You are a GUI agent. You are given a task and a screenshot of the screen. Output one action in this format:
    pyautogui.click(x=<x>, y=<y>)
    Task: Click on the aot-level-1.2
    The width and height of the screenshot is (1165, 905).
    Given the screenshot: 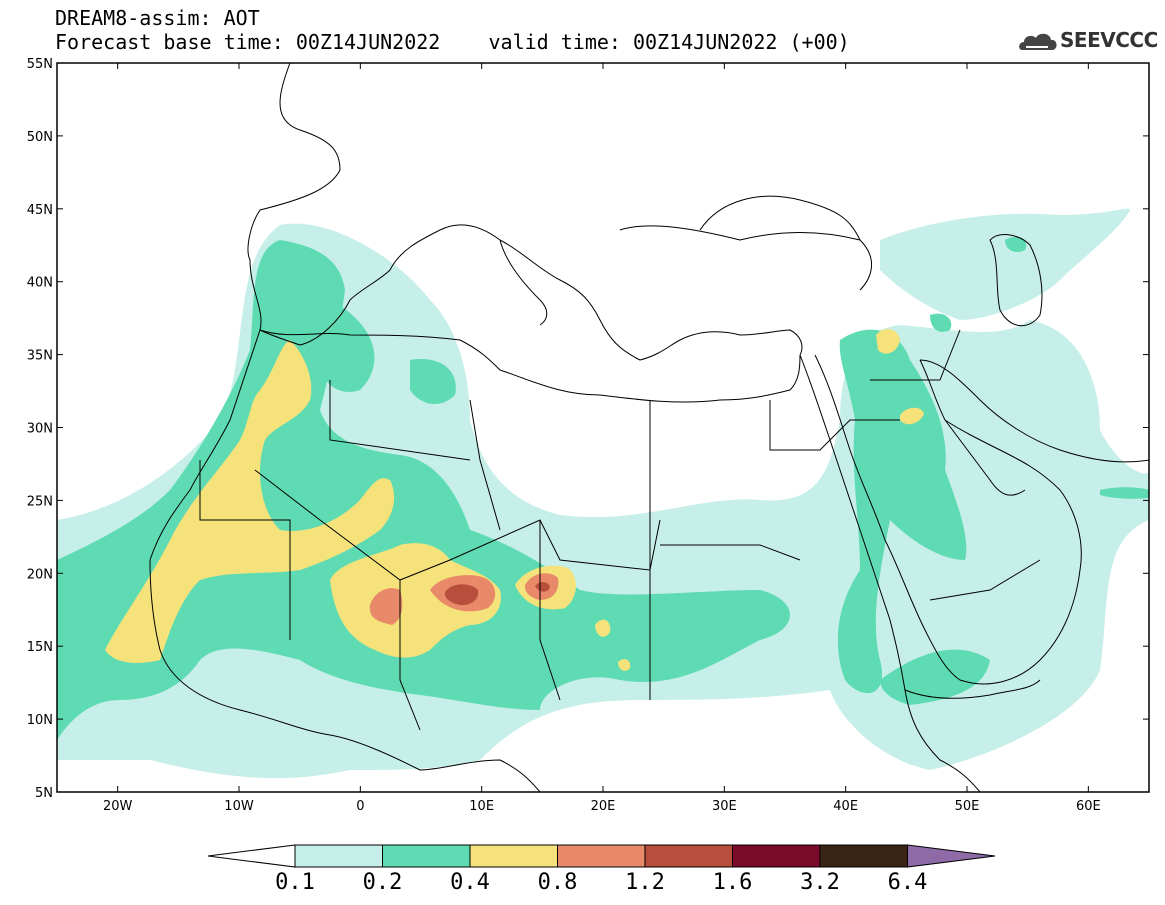 What is the action you would take?
    pyautogui.click(x=497, y=593)
    